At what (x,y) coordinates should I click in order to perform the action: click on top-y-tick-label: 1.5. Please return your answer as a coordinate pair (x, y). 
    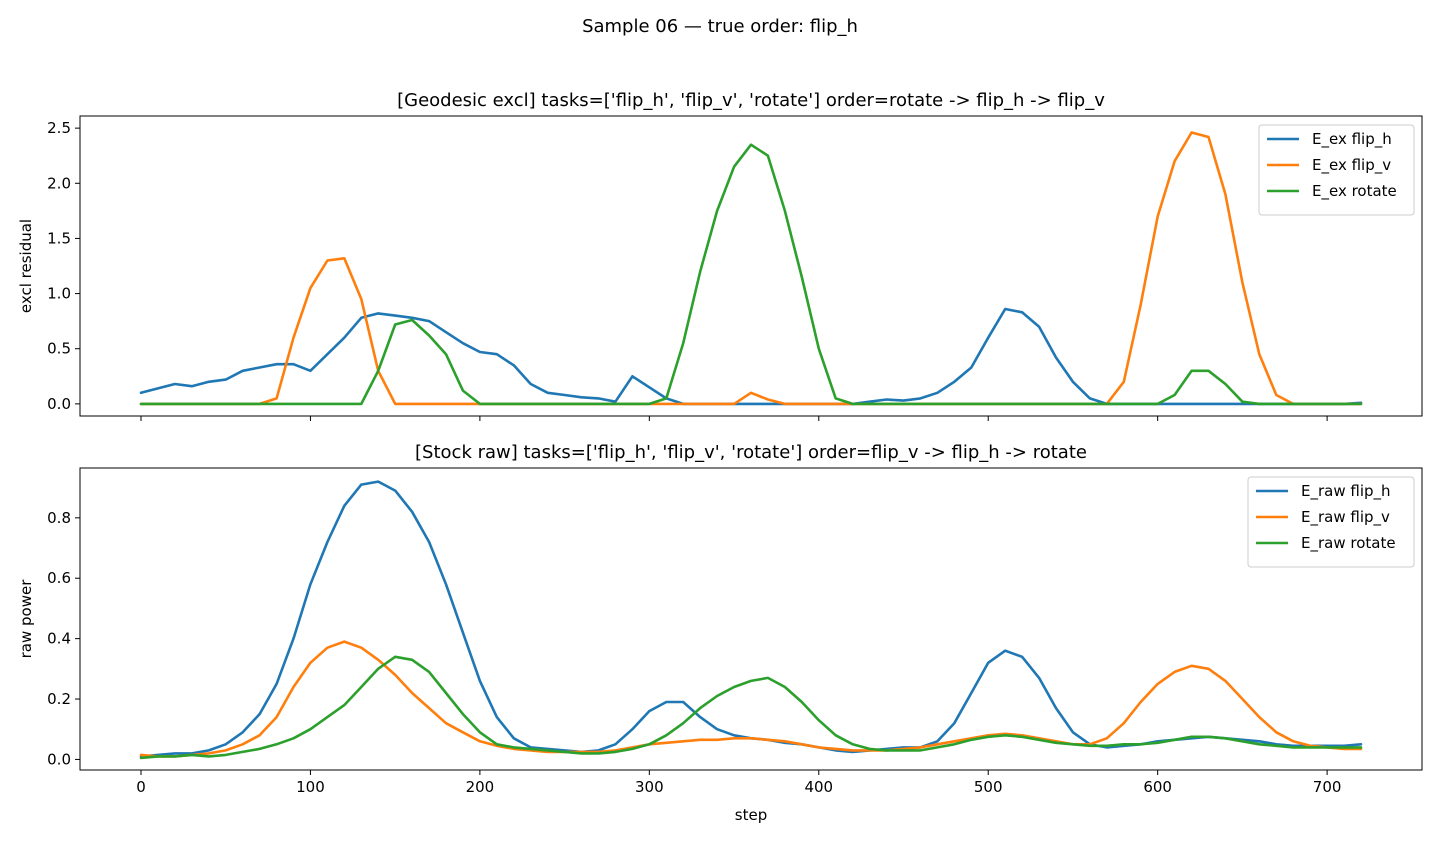
    Looking at the image, I should click on (59, 238).